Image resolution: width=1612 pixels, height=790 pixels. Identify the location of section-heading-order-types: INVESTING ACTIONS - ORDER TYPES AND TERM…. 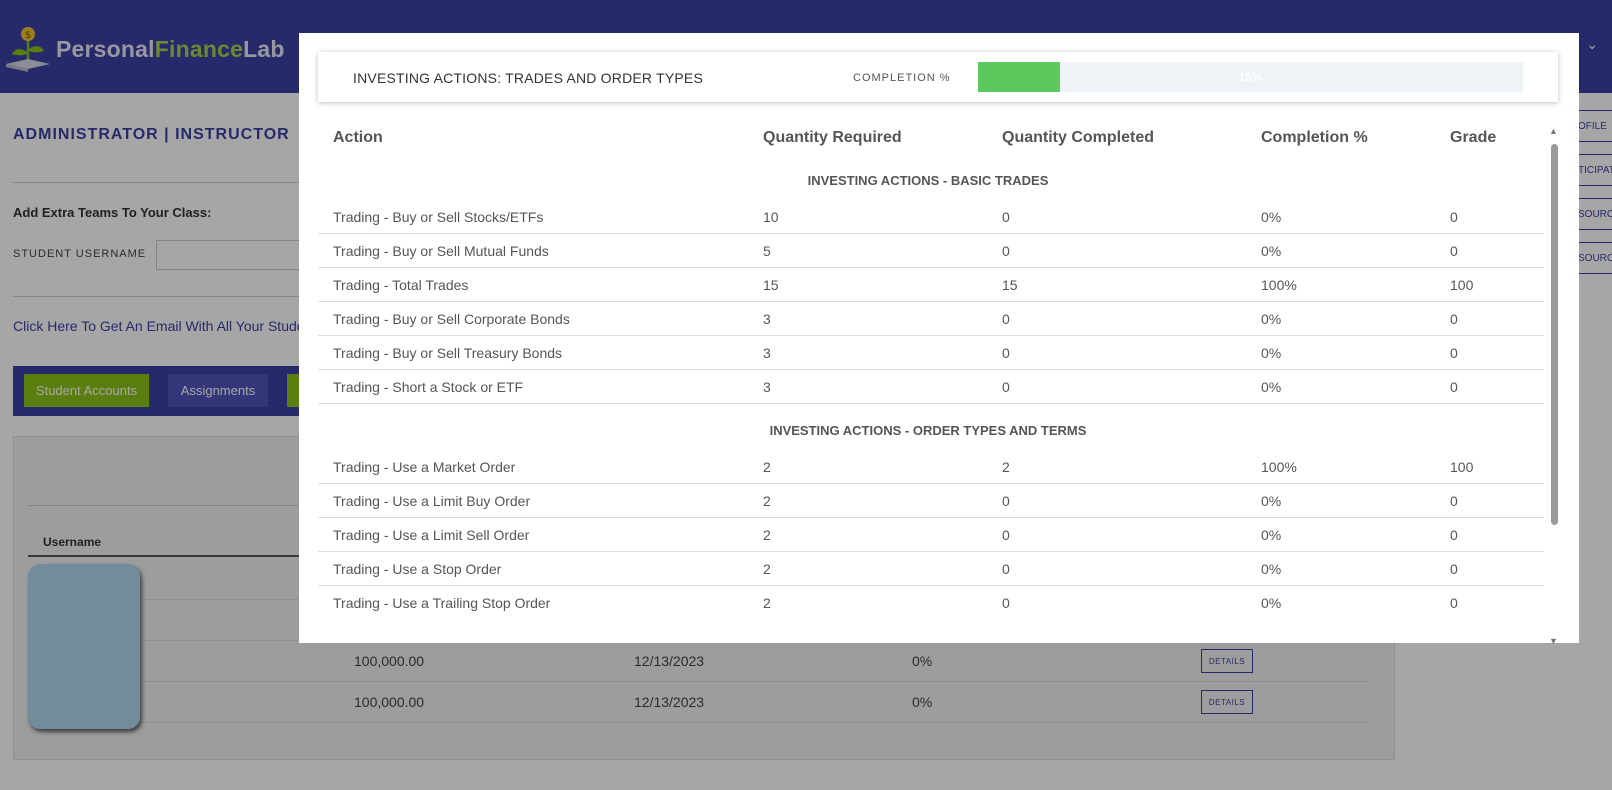
(928, 430).